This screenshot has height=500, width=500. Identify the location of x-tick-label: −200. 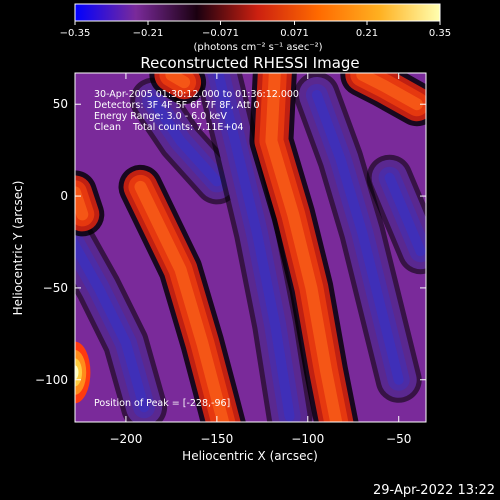
(125, 439).